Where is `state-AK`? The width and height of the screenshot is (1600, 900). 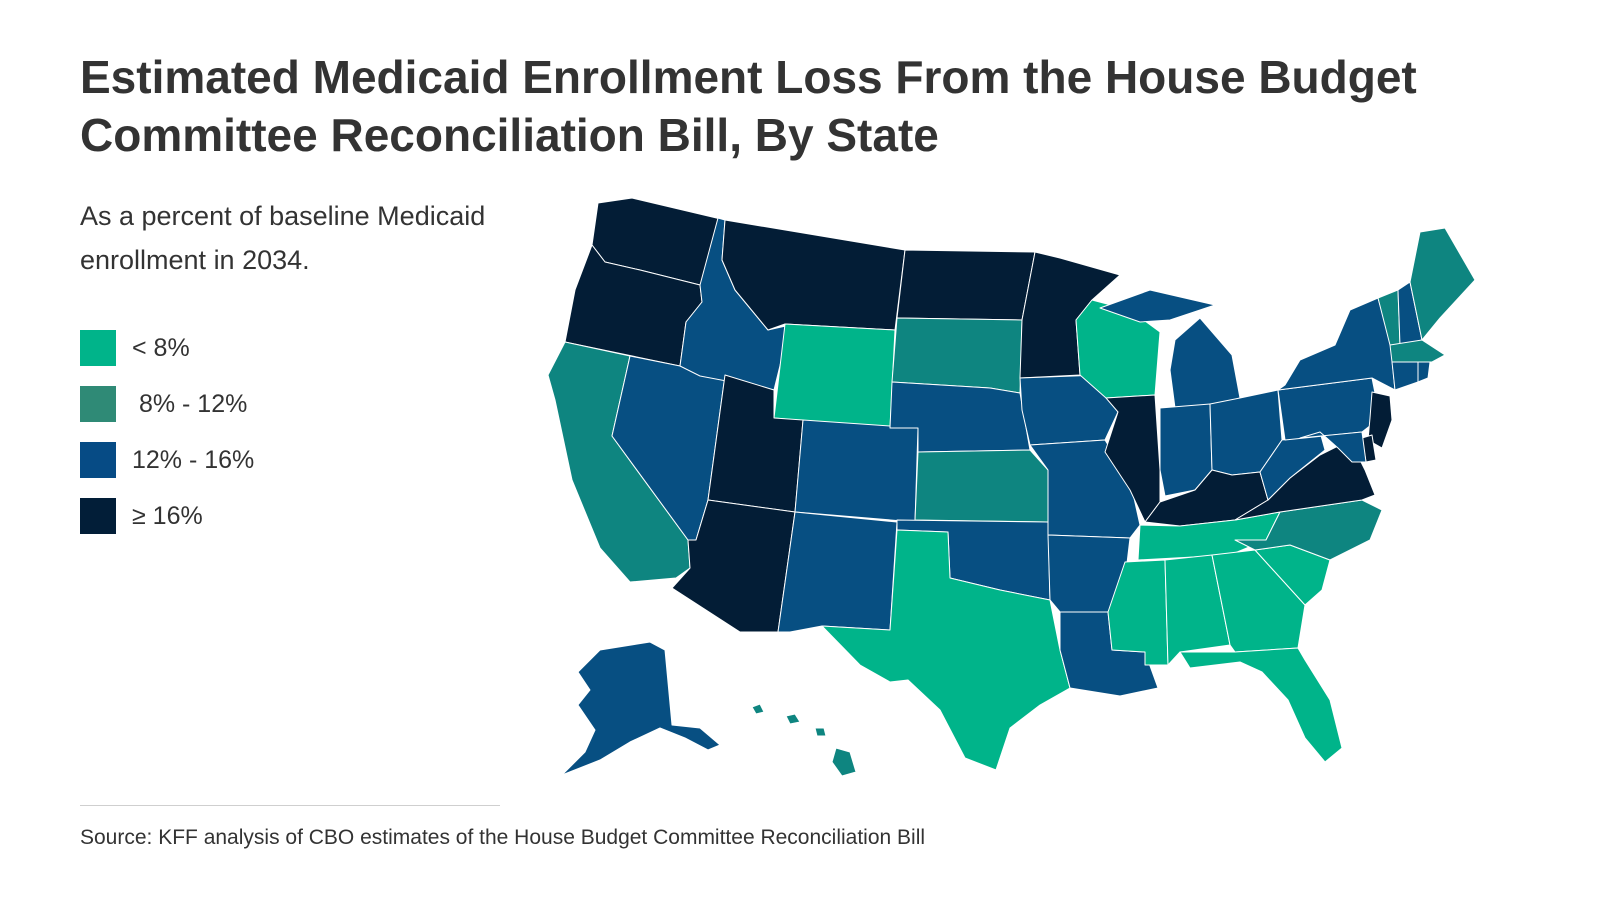 state-AK is located at coordinates (641, 708).